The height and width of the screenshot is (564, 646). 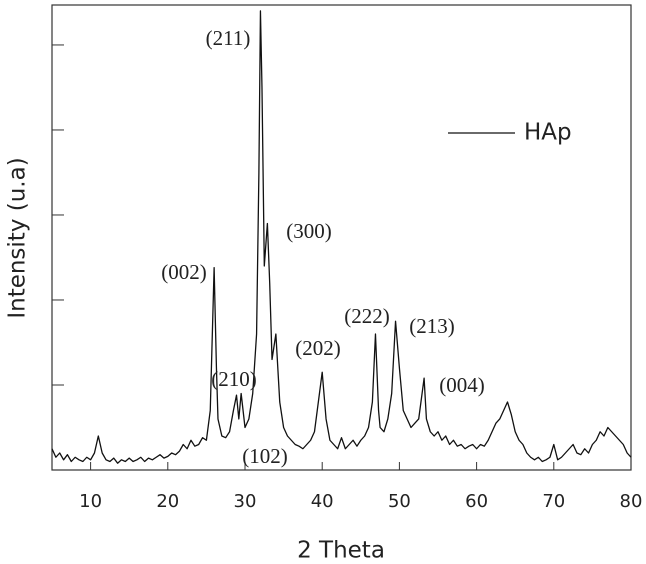 I want to click on x-tick-label: 50, so click(x=399, y=501).